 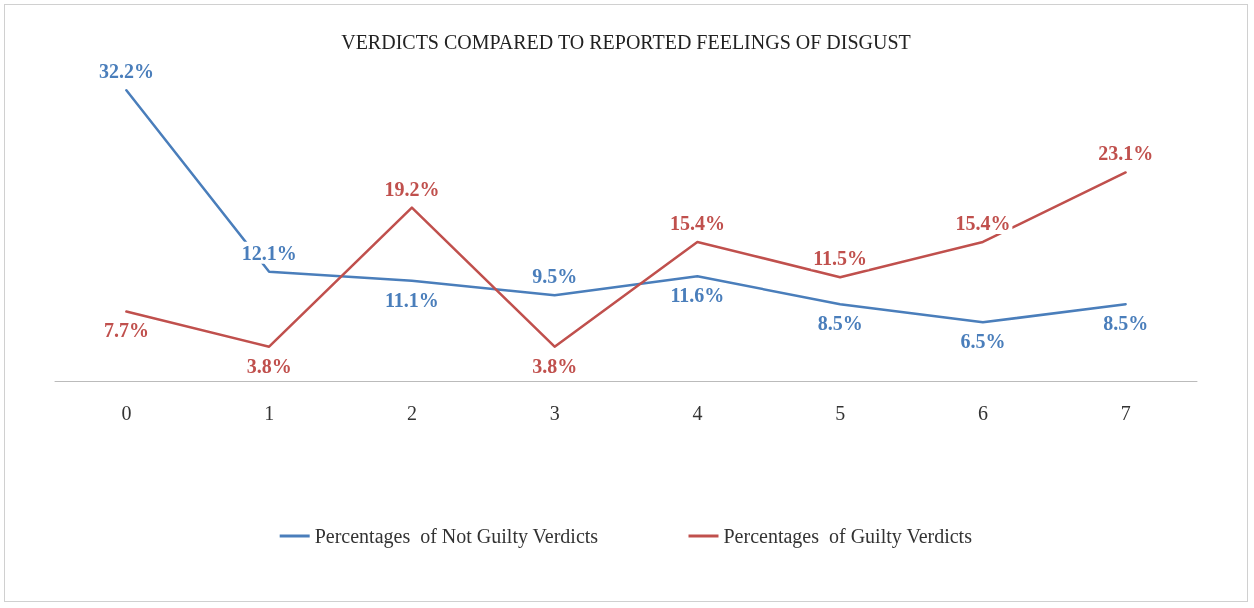 I want to click on data-label: 11.6%, so click(x=697, y=295).